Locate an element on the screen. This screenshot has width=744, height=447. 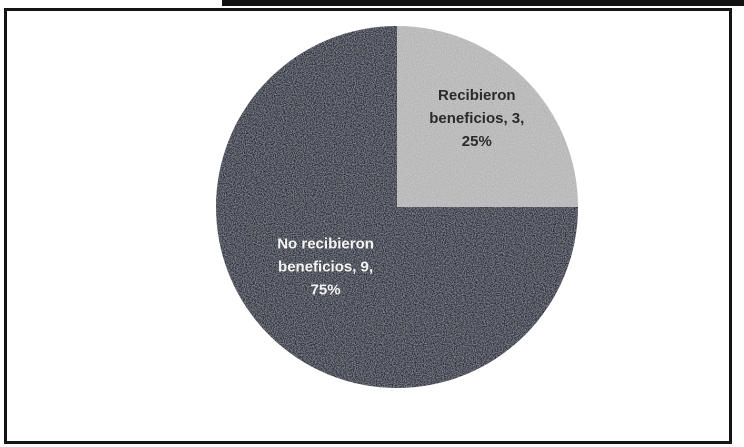
slice-label-line: beneficios, 9, is located at coordinates (325, 266).